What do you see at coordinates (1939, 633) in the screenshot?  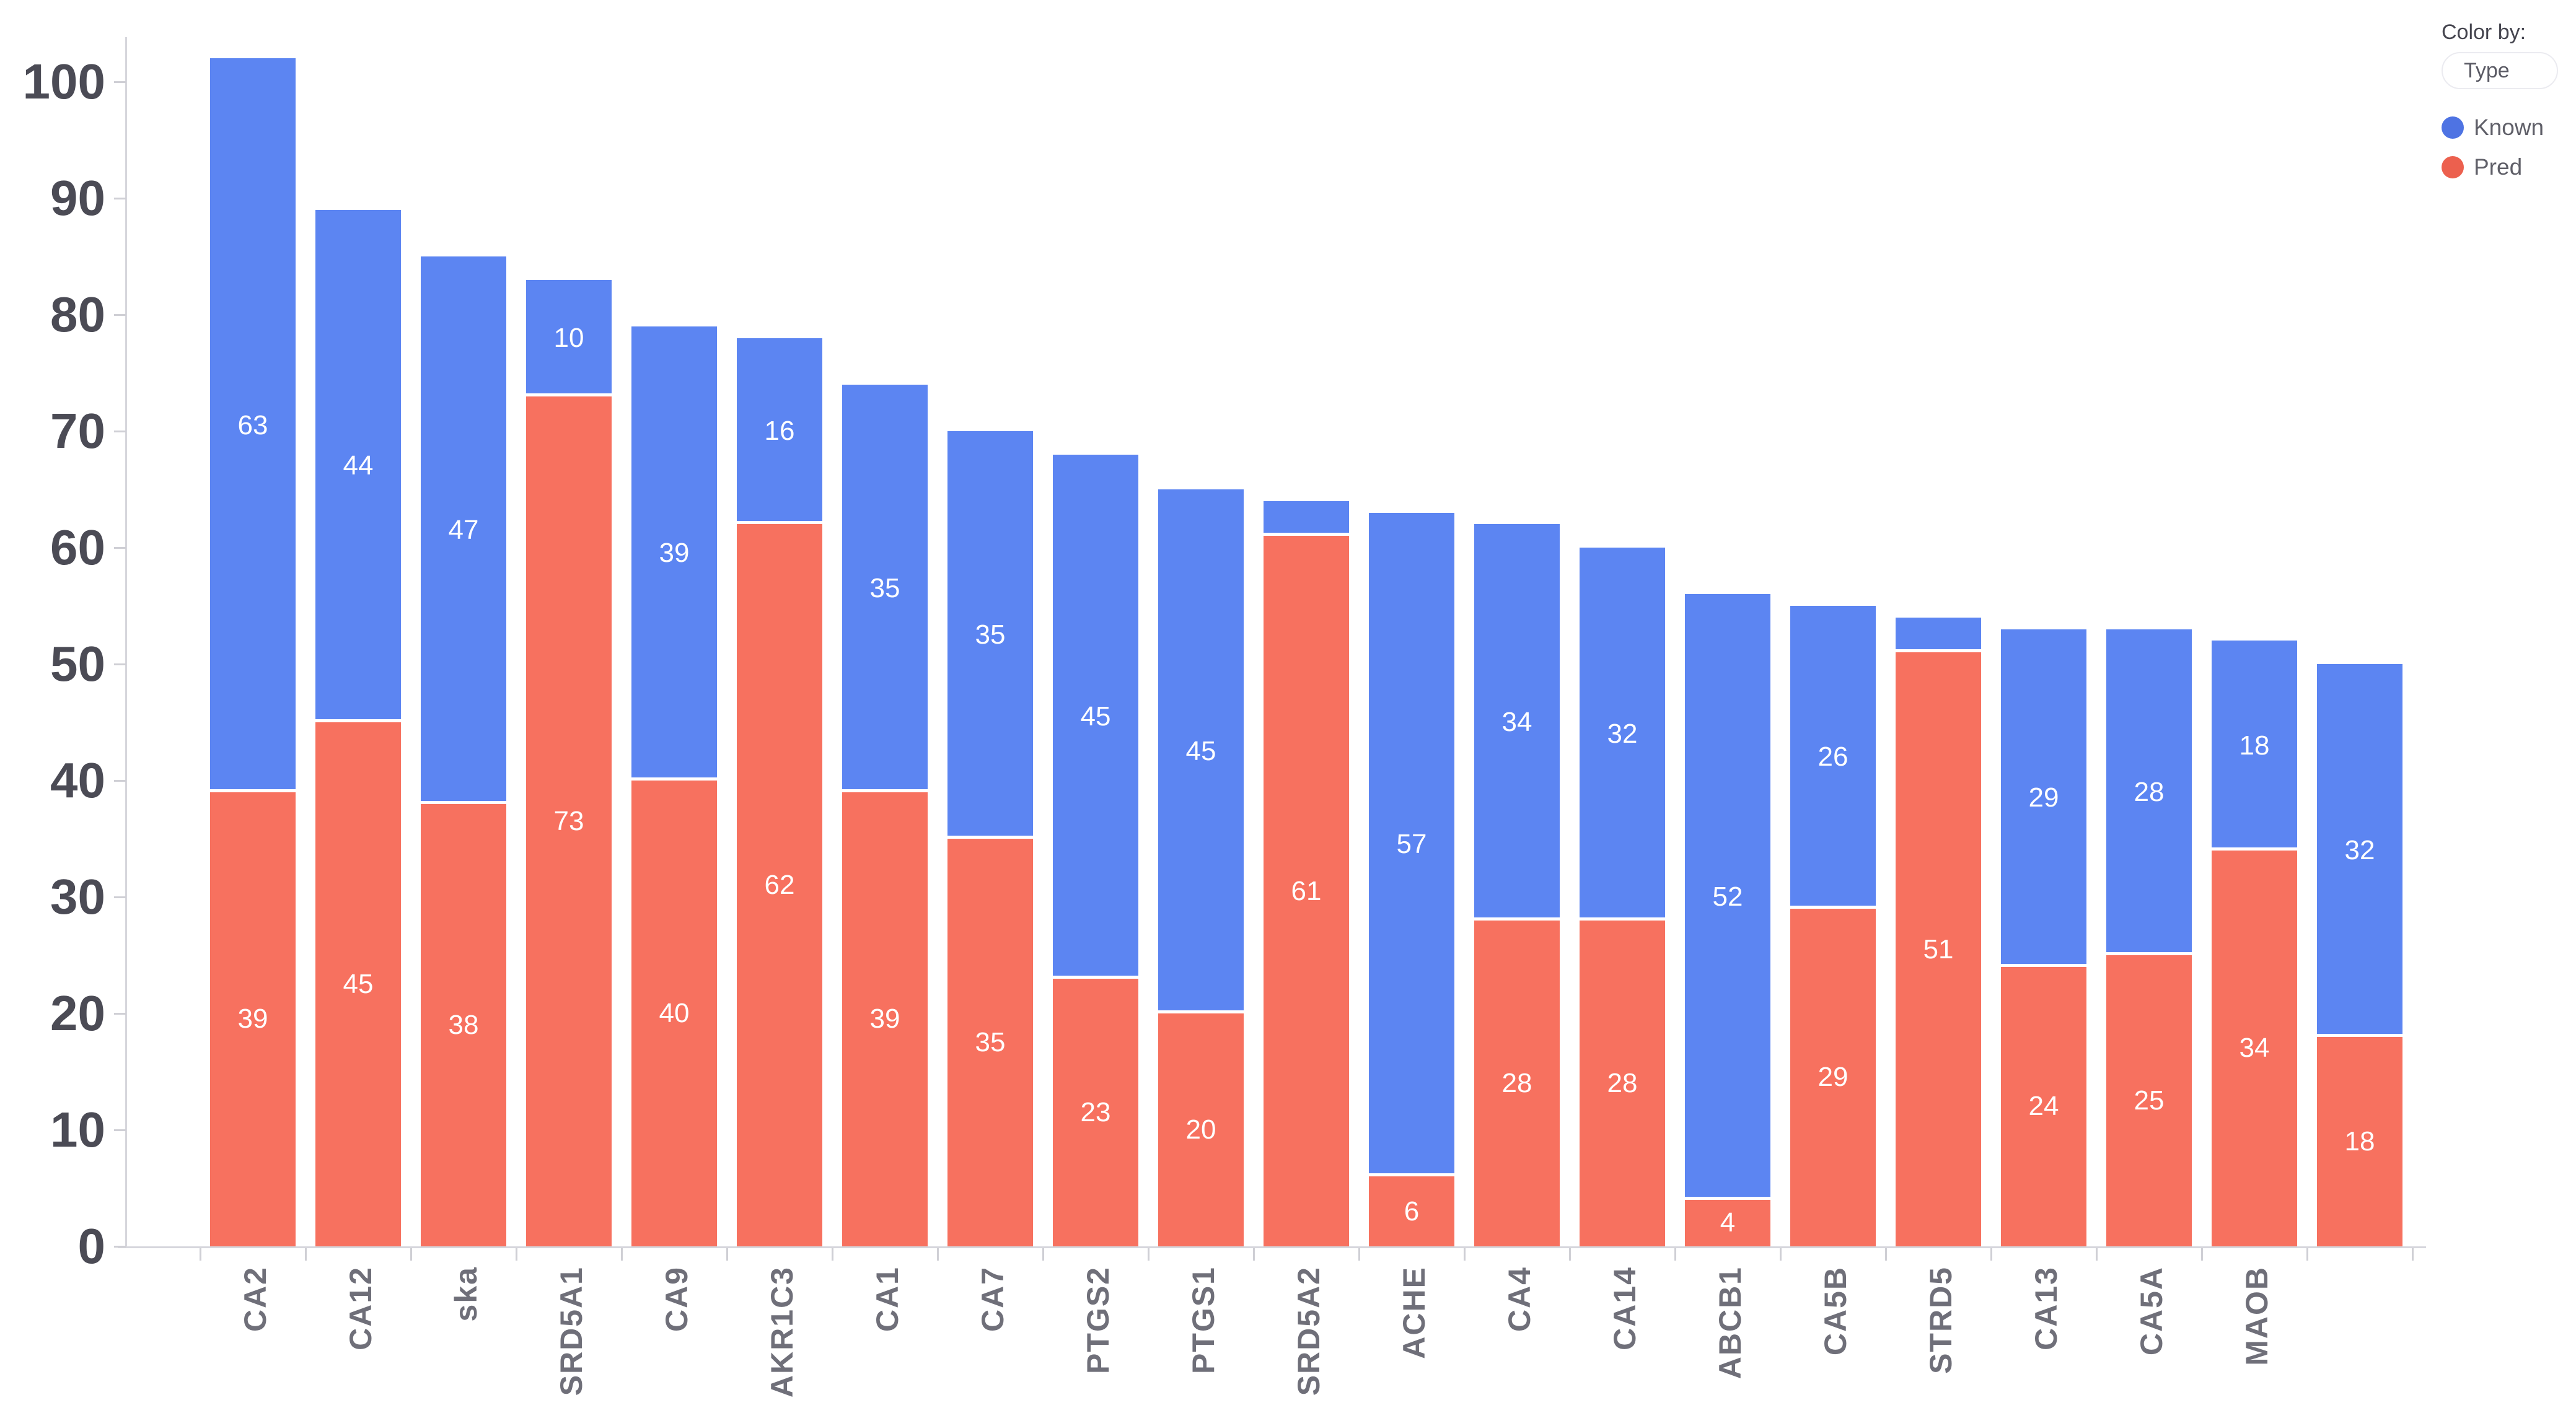 I see `segment-known-STRD5` at bounding box center [1939, 633].